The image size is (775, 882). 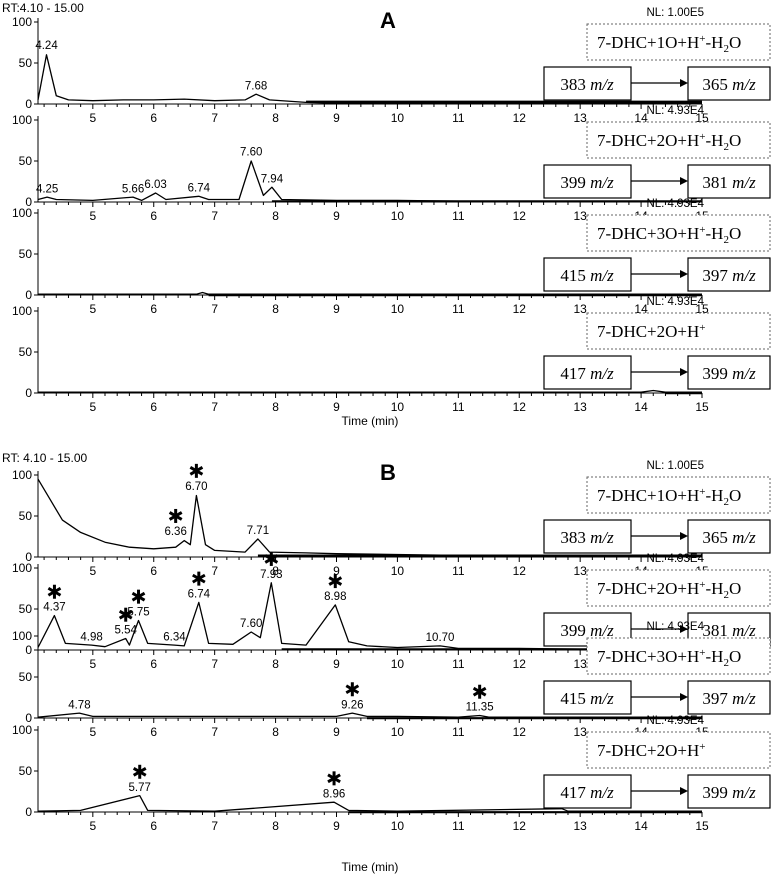 I want to click on peak-label: 7.60, so click(x=251, y=152).